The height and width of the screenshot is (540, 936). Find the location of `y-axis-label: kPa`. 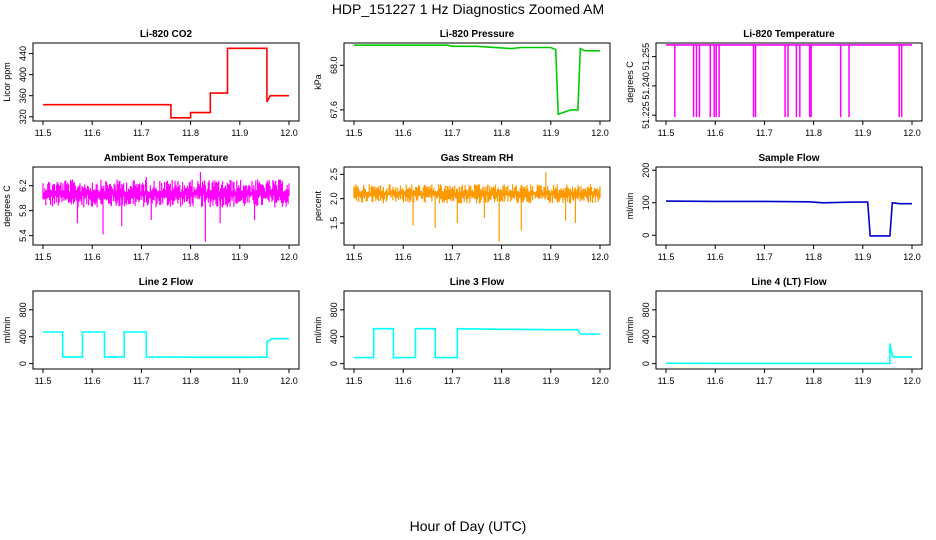

y-axis-label: kPa is located at coordinates (318, 82).